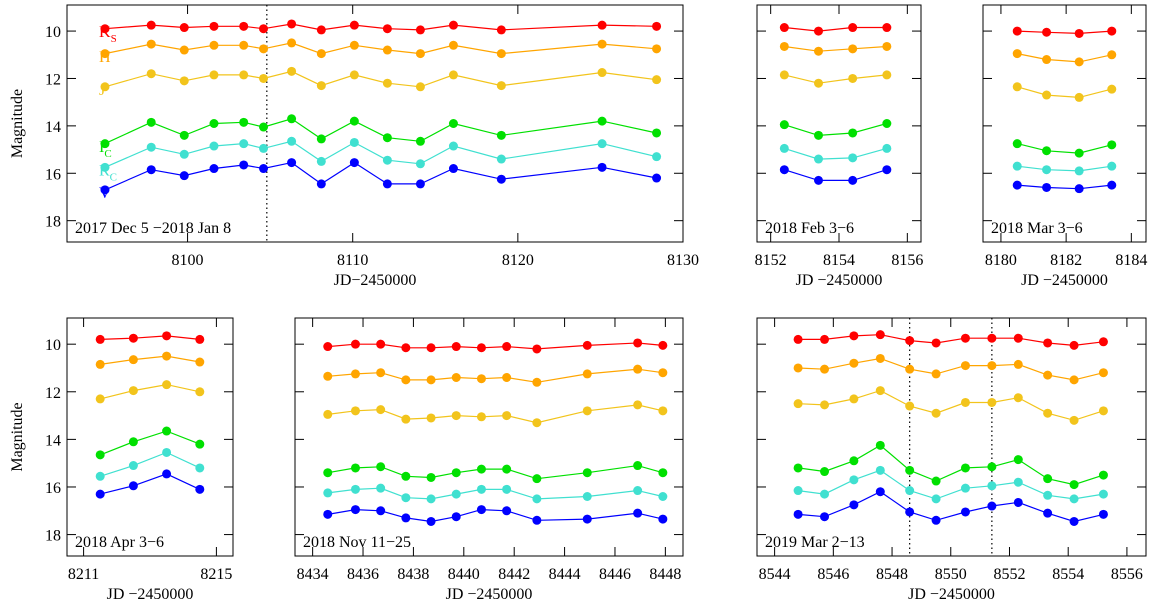  What do you see at coordinates (907, 260) in the screenshot?
I see `x-tick-label: 8156` at bounding box center [907, 260].